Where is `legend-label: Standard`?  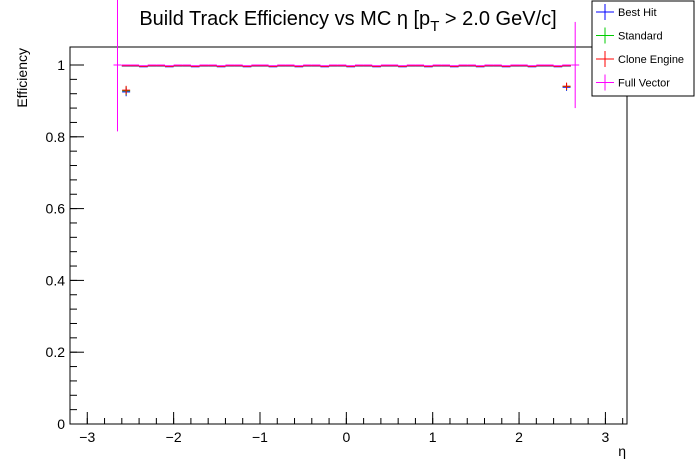
legend-label: Standard is located at coordinates (640, 37).